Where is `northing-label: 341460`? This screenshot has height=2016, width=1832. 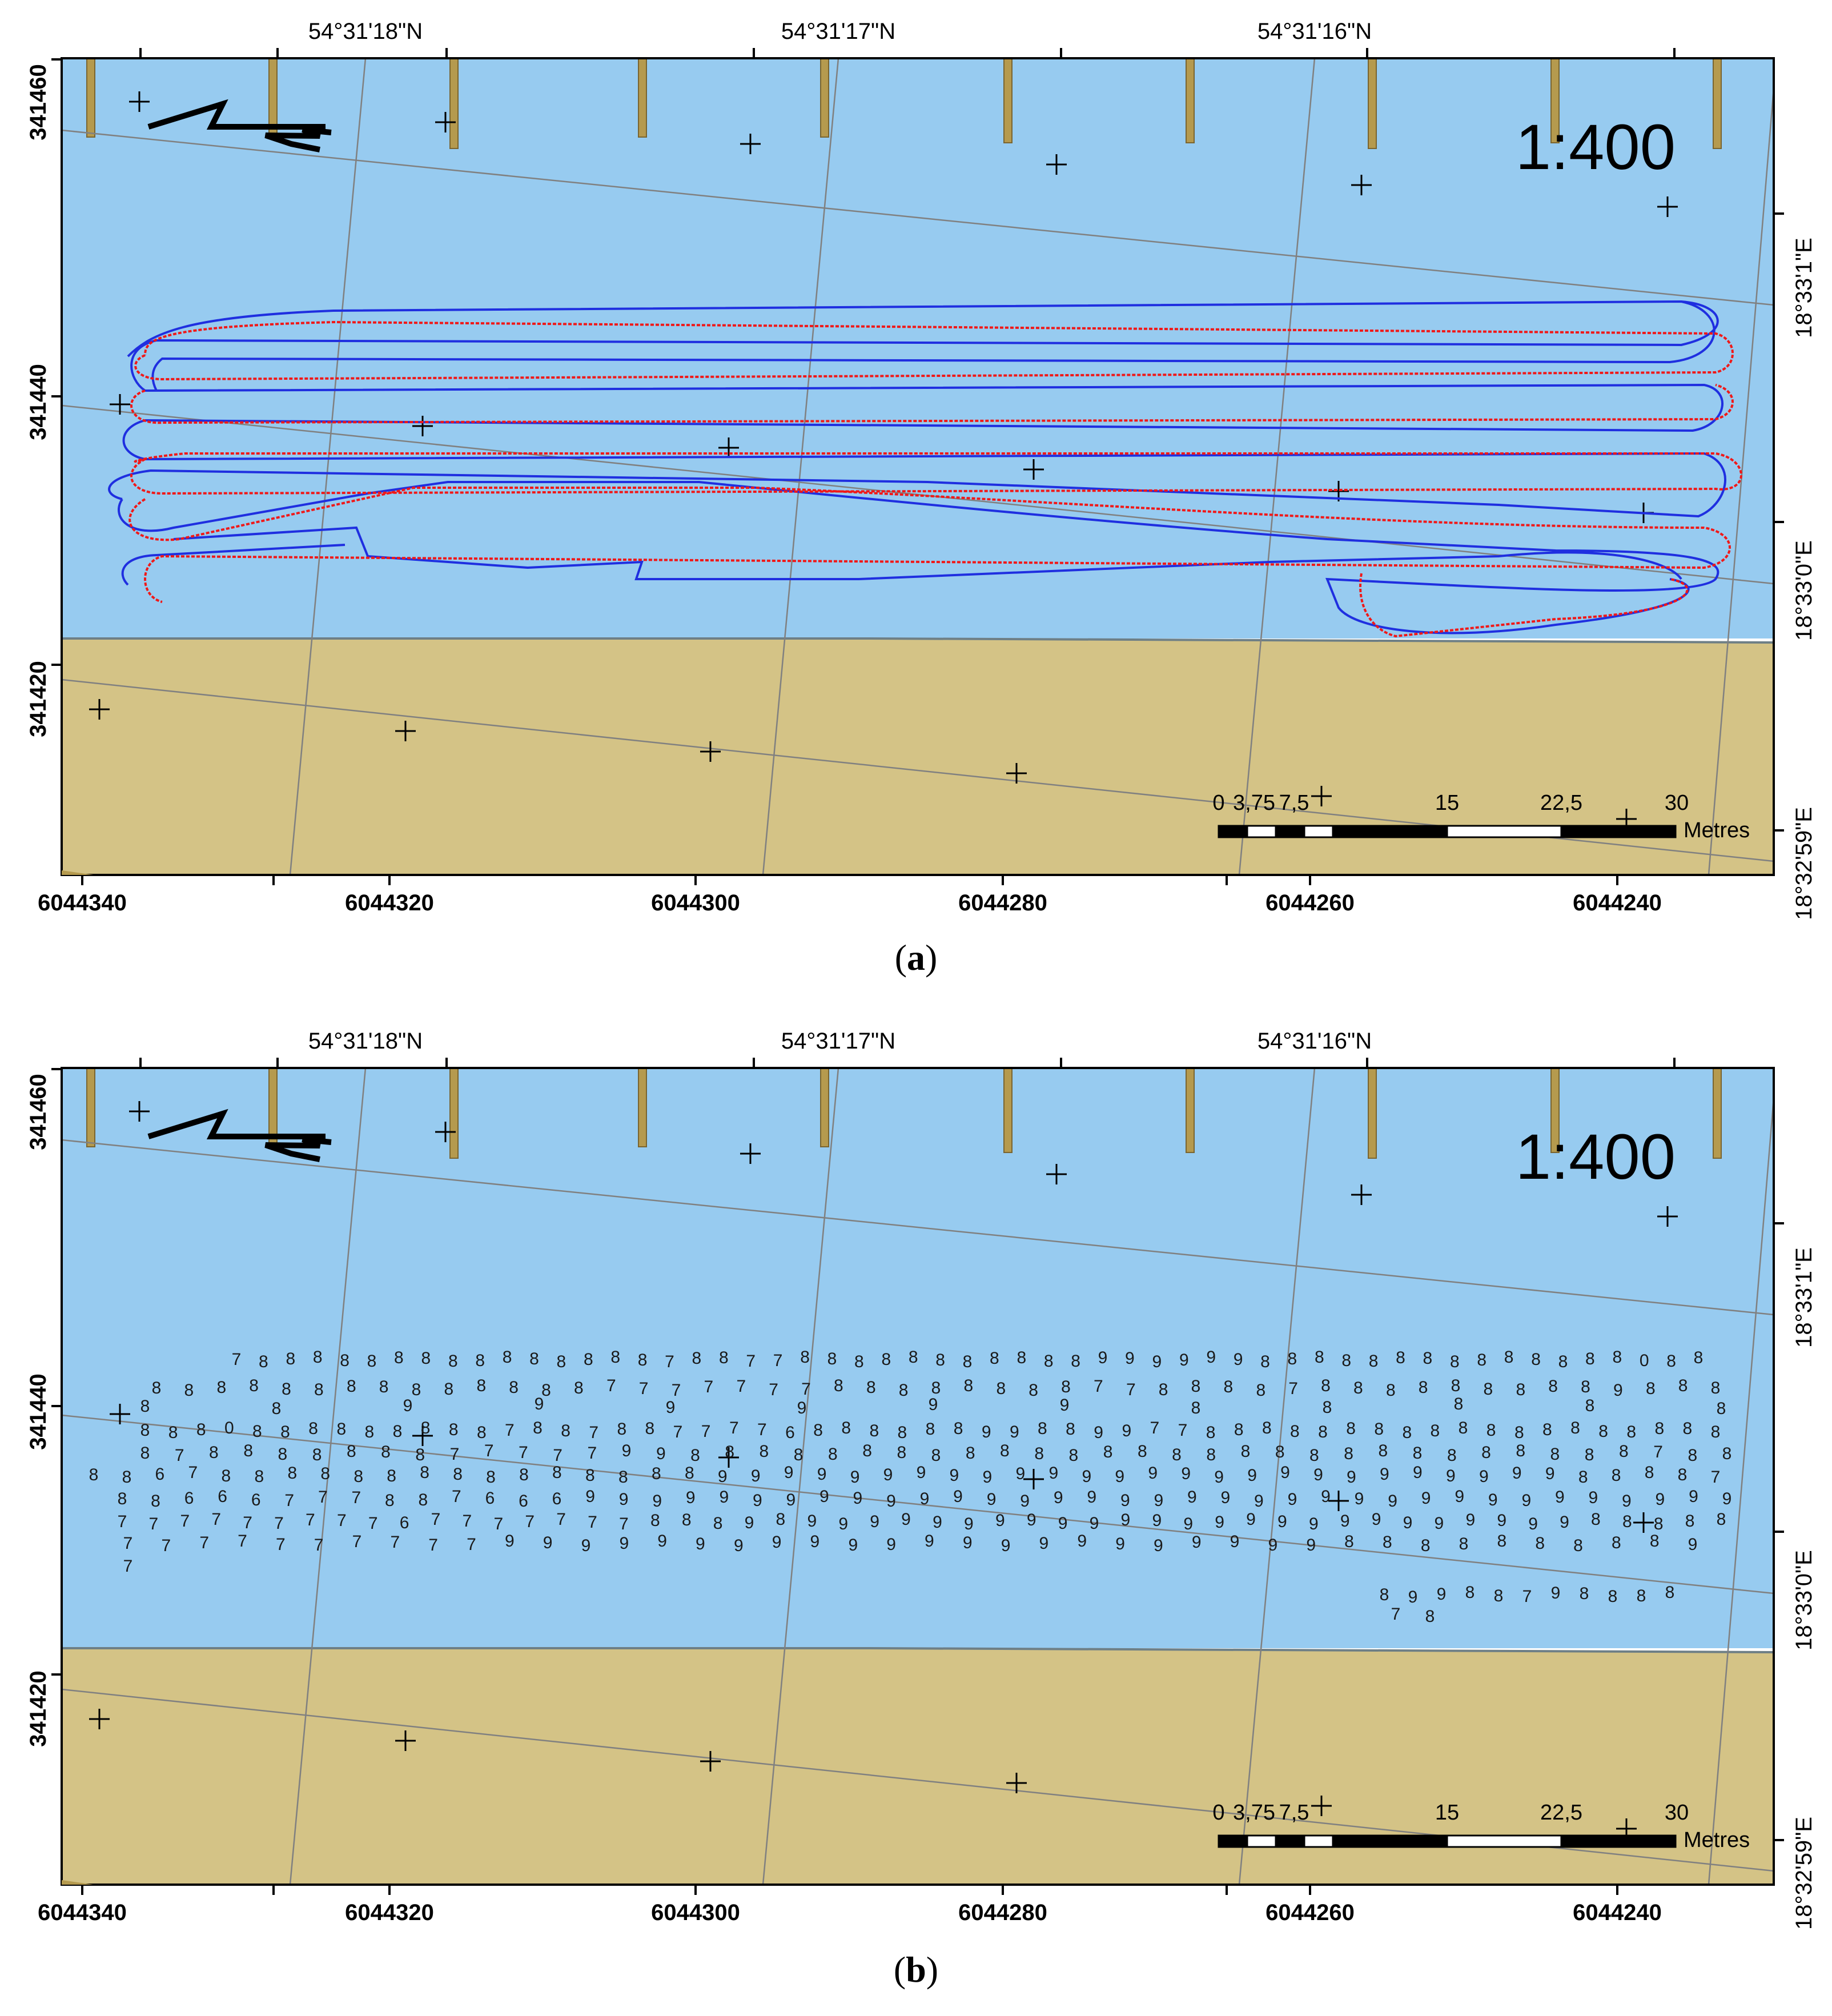
northing-label: 341460 is located at coordinates (38, 102).